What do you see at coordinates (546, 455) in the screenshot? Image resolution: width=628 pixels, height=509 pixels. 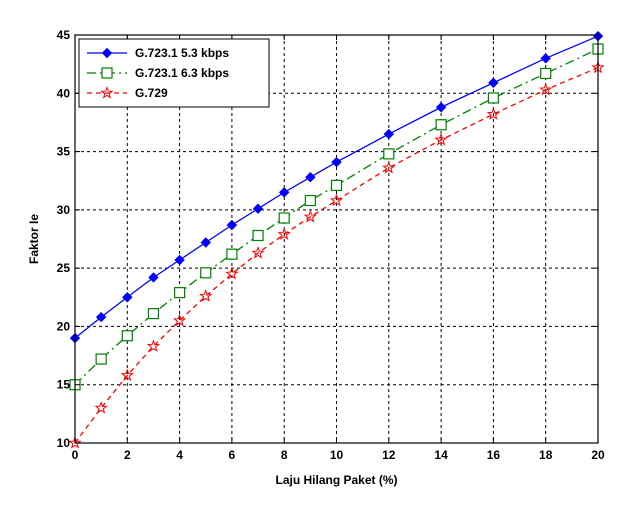 I see `x-tick-label: 18` at bounding box center [546, 455].